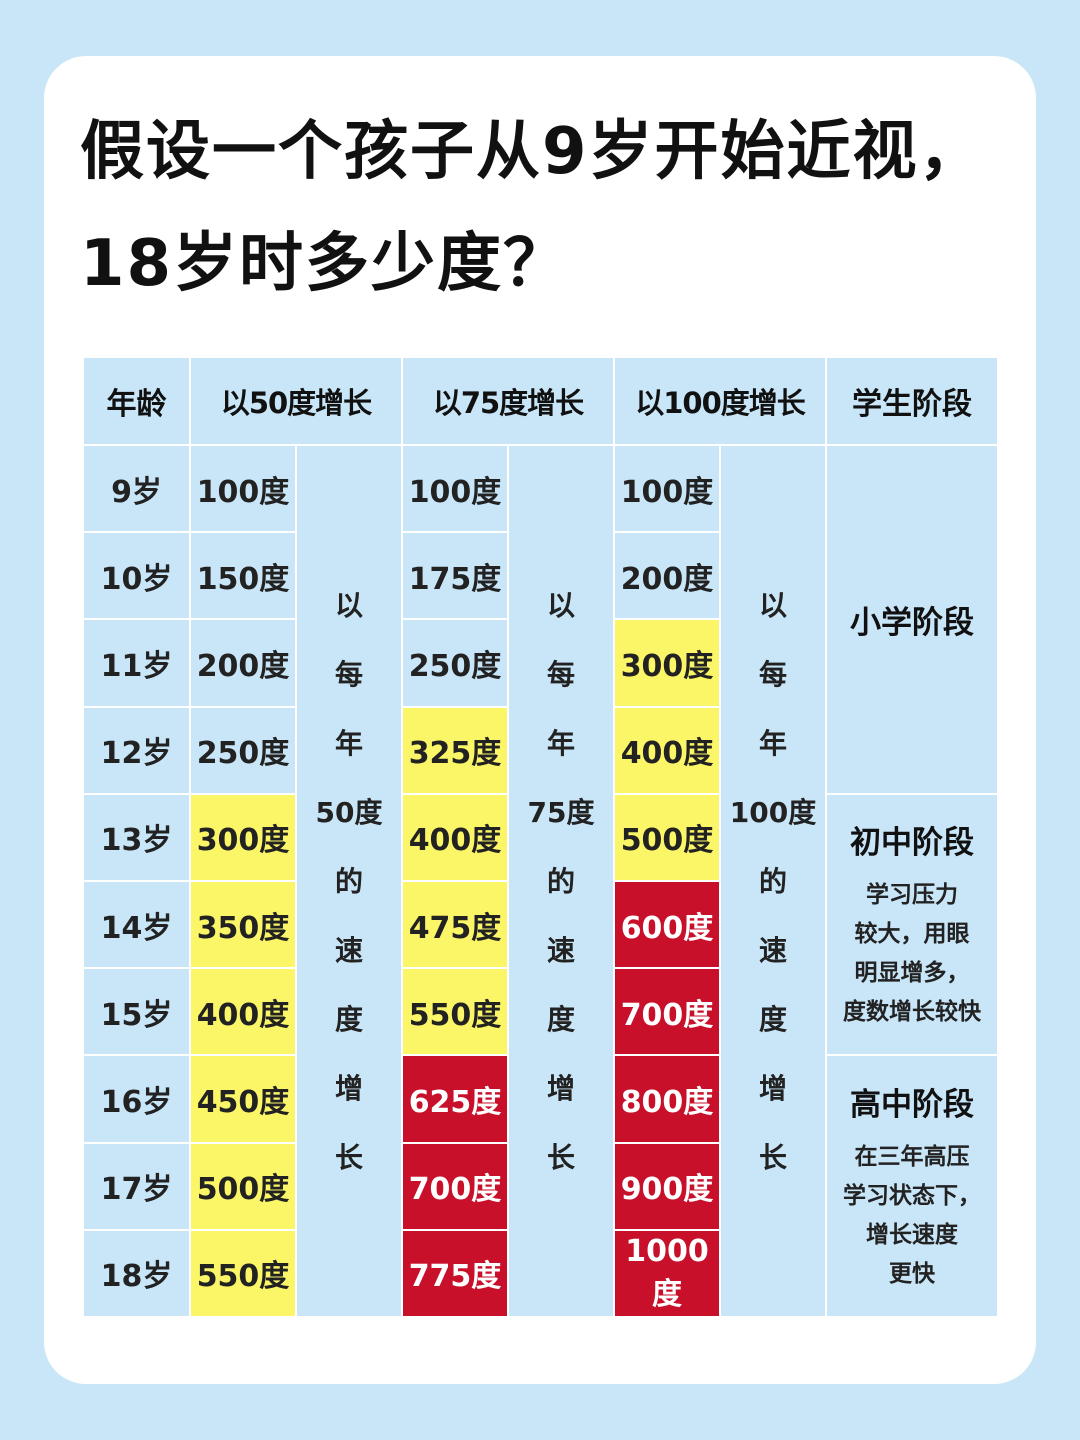 The width and height of the screenshot is (1080, 1440). Describe the element at coordinates (667, 750) in the screenshot. I see `value-cell-rate100: 400度` at that location.